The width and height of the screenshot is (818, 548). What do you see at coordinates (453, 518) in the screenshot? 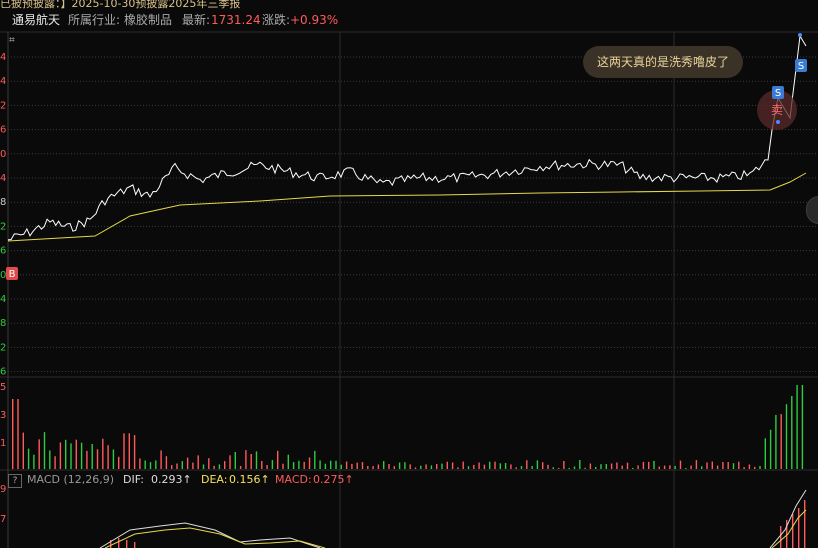
I see `macd-lines` at bounding box center [453, 518].